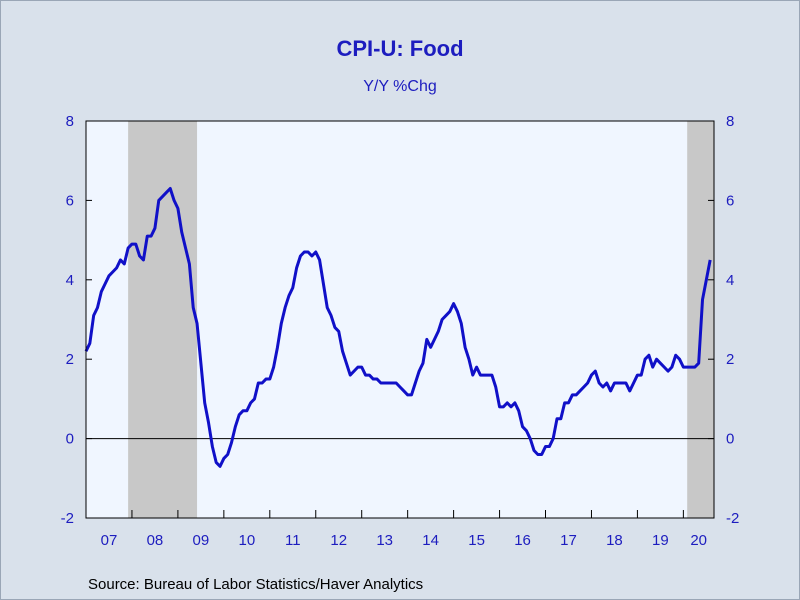  Describe the element at coordinates (384, 540) in the screenshot. I see `x-tick-label: 13` at that location.